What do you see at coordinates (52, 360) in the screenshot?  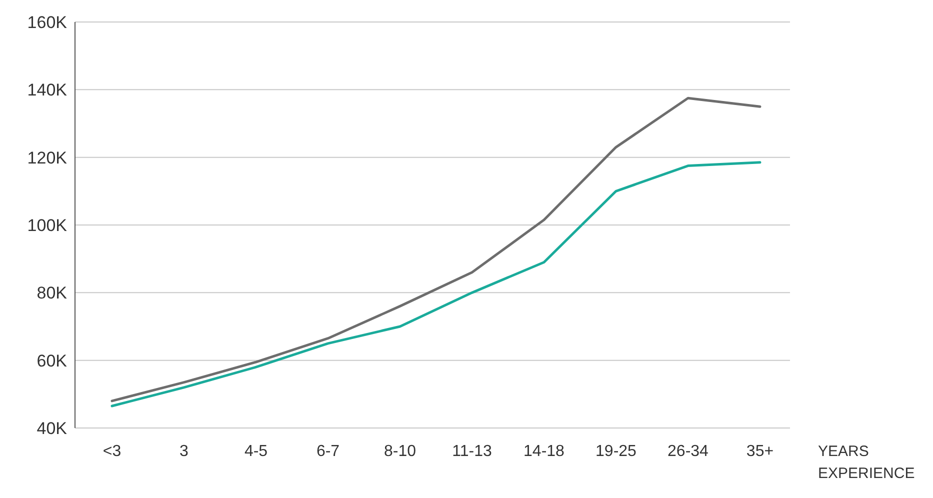 I see `y-tick-label: 60K` at bounding box center [52, 360].